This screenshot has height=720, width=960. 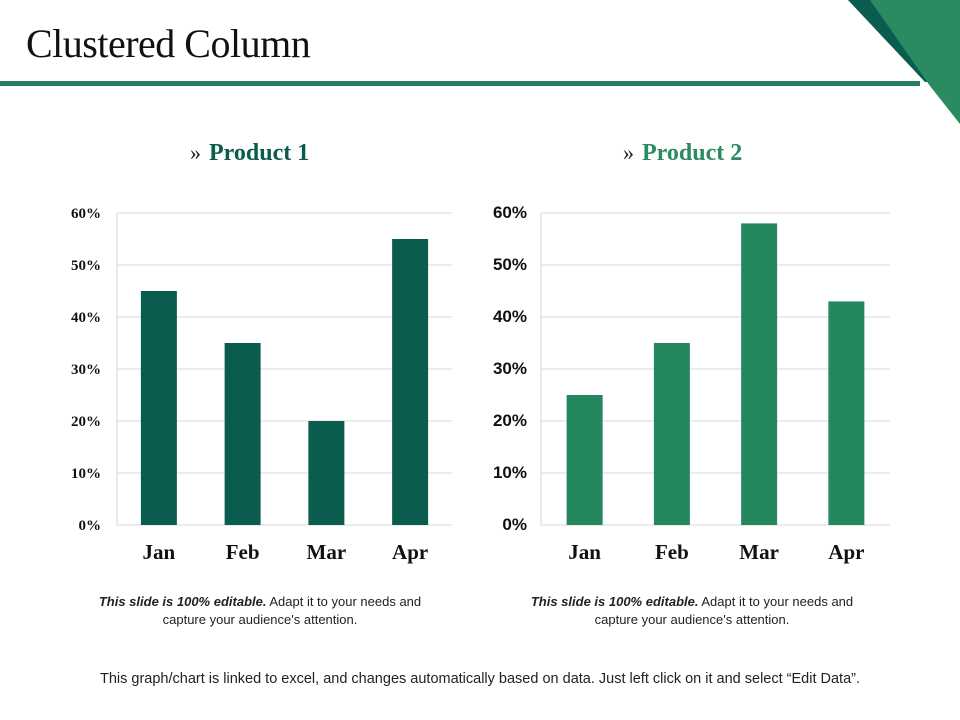 I want to click on corner-decoration, so click(x=904, y=62).